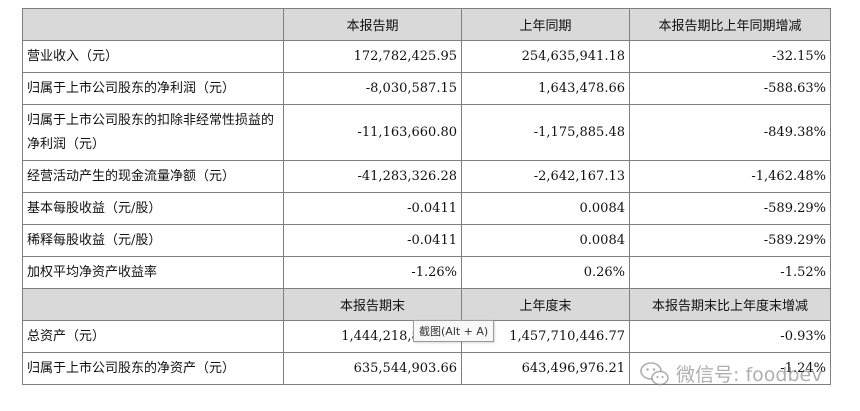 Image resolution: width=860 pixels, height=411 pixels. I want to click on cell-change: -1.24%, so click(730, 368).